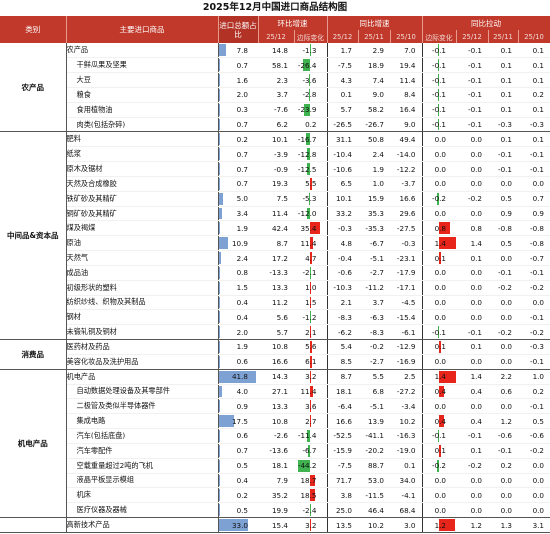 This screenshot has width=550, height=534. Describe the element at coordinates (311, 303) in the screenshot. I see `mom-change-cell: 1.5` at that location.